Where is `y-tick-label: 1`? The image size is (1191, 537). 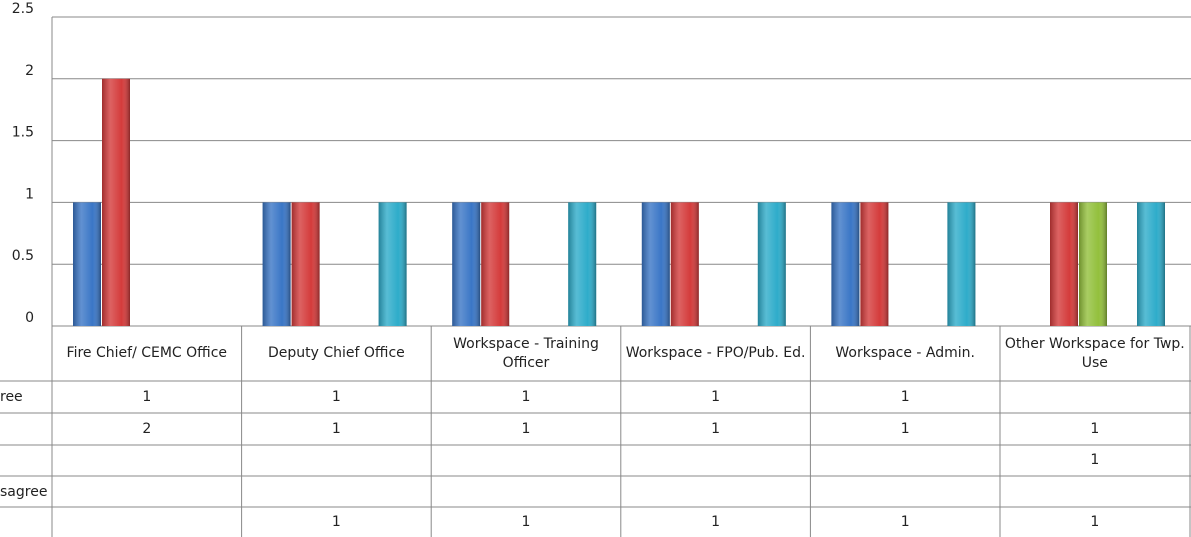
y-tick-label: 1 is located at coordinates (29, 194).